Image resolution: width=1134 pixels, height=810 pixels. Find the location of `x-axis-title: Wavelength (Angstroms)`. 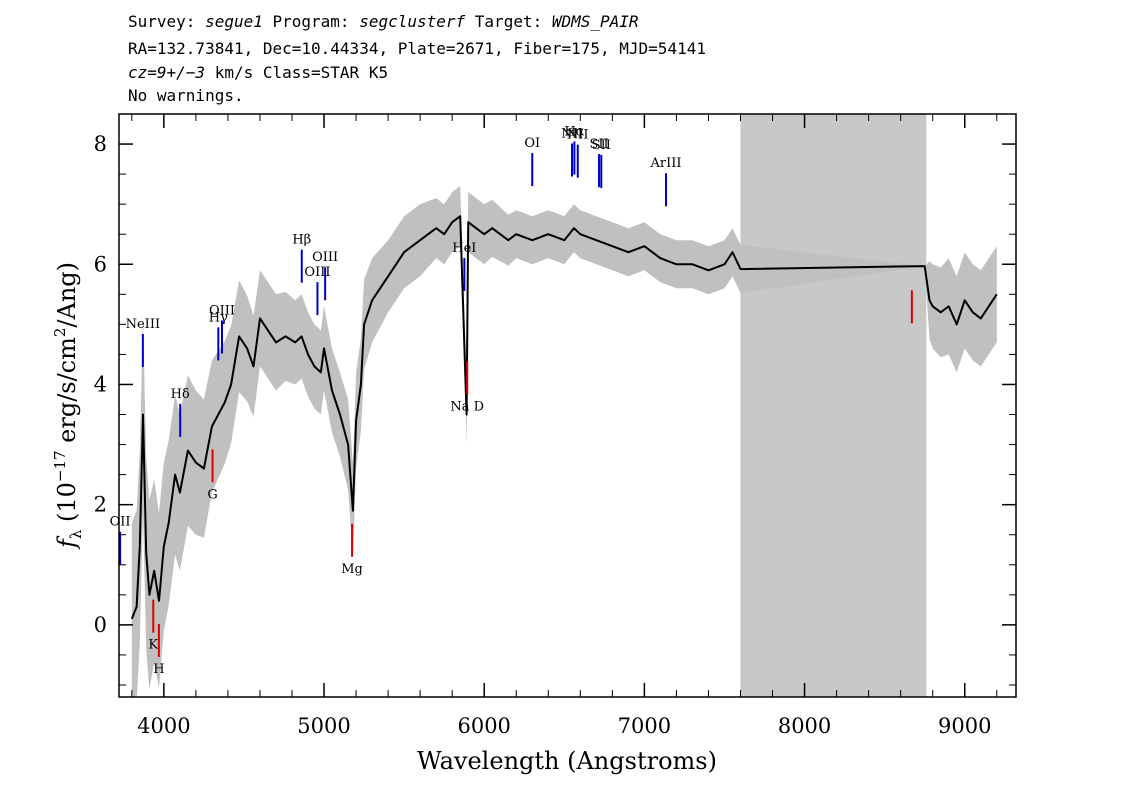

x-axis-title: Wavelength (Angstroms) is located at coordinates (567, 761).